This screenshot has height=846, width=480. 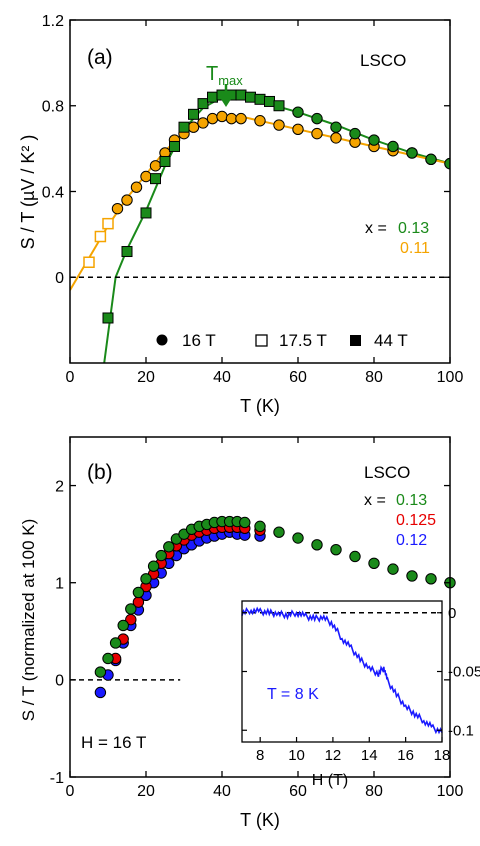 What do you see at coordinates (212, 74) in the screenshot?
I see `tmax-main: T` at bounding box center [212, 74].